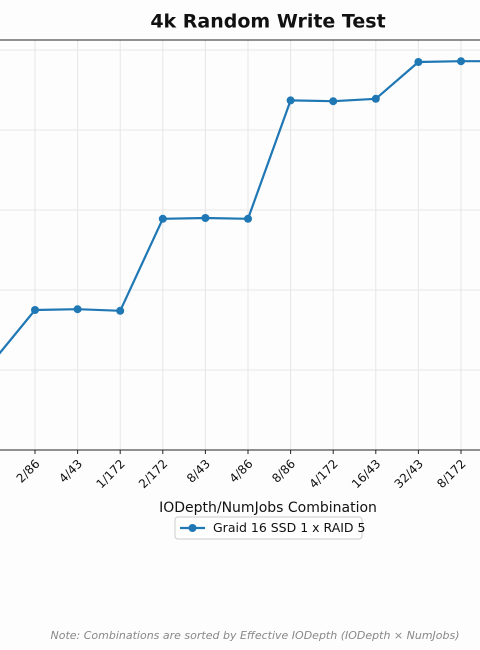 Image resolution: width=480 pixels, height=650 pixels. I want to click on x-tick-label: 32/43, so click(409, 474).